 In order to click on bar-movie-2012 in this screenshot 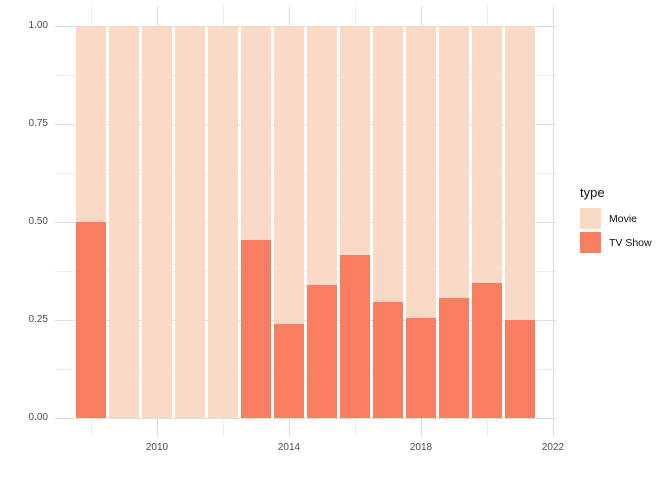, I will do `click(223, 222)`.